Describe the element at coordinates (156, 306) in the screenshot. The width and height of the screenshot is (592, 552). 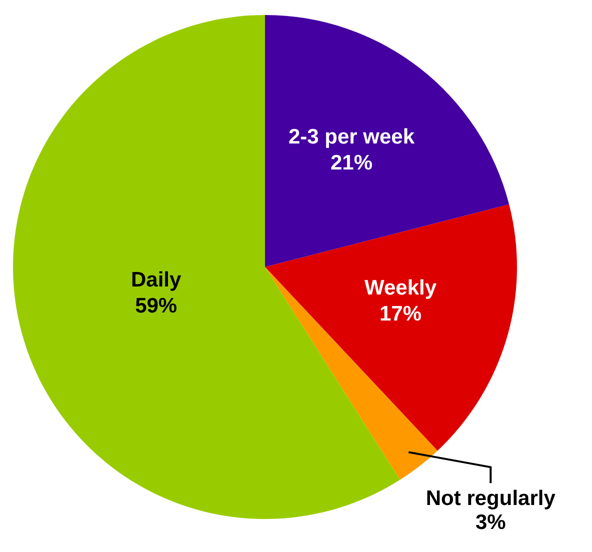
I see `data-label: 59%` at that location.